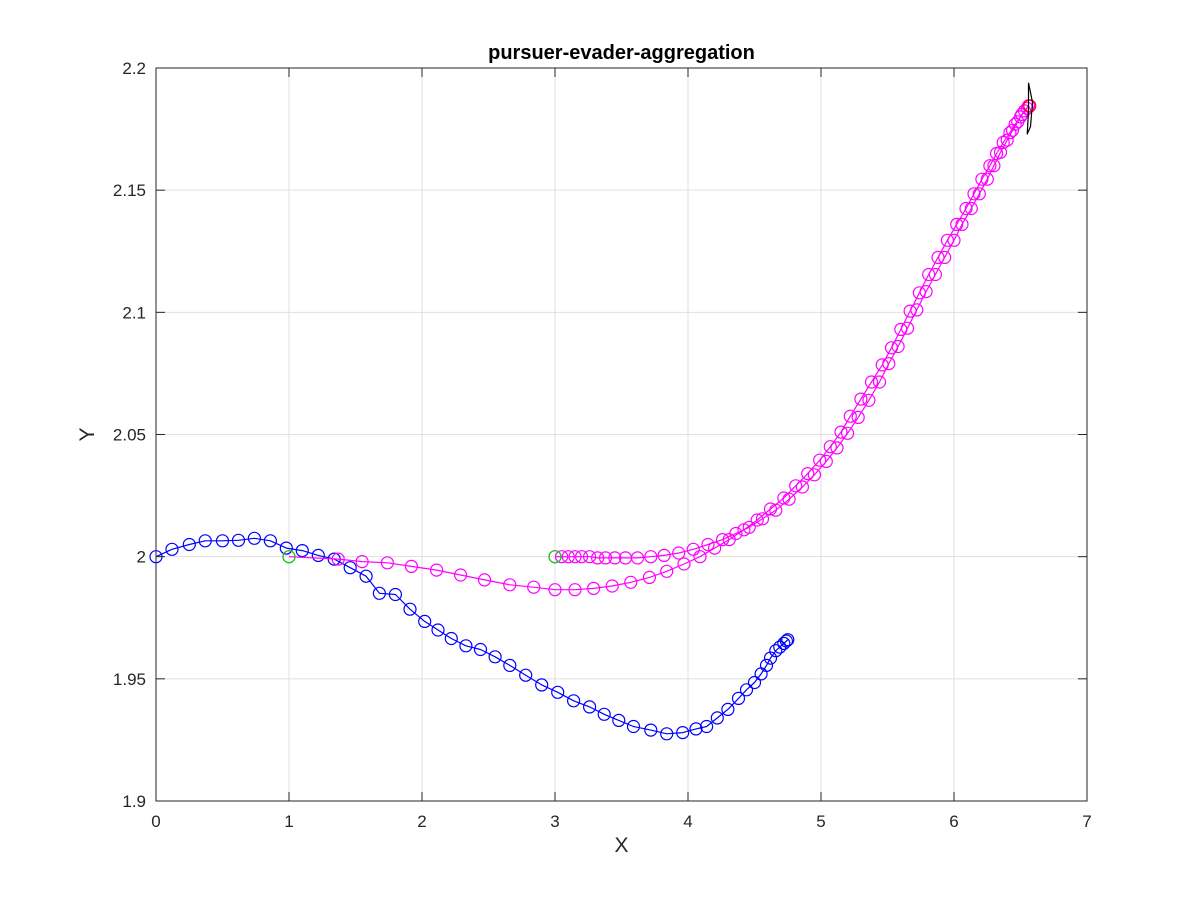 The width and height of the screenshot is (1200, 900). What do you see at coordinates (87, 434) in the screenshot?
I see `y-axis-label: Y` at bounding box center [87, 434].